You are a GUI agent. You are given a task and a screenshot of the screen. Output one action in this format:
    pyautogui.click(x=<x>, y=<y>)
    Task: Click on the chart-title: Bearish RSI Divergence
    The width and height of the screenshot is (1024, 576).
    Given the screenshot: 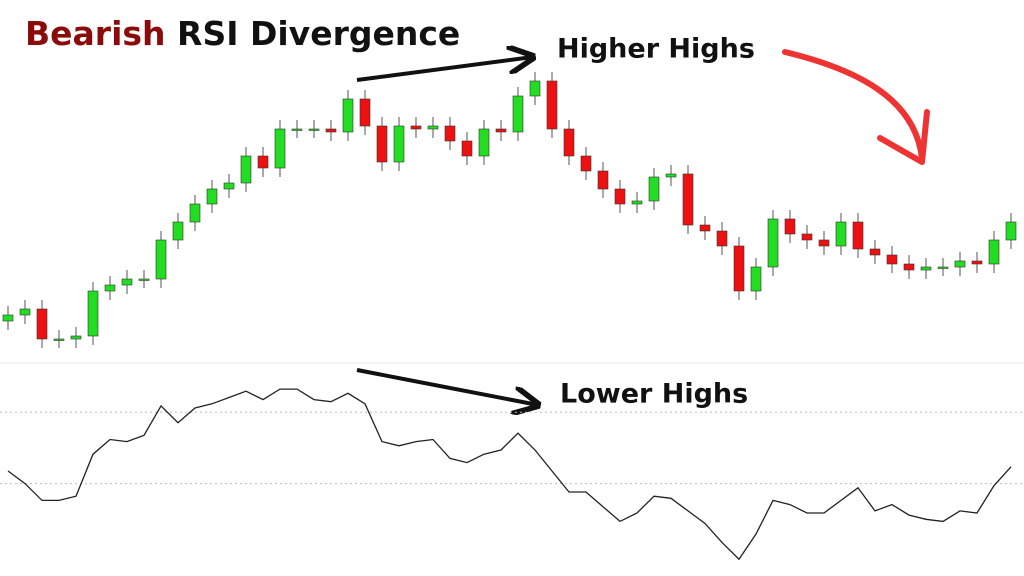 What is the action you would take?
    pyautogui.click(x=242, y=33)
    